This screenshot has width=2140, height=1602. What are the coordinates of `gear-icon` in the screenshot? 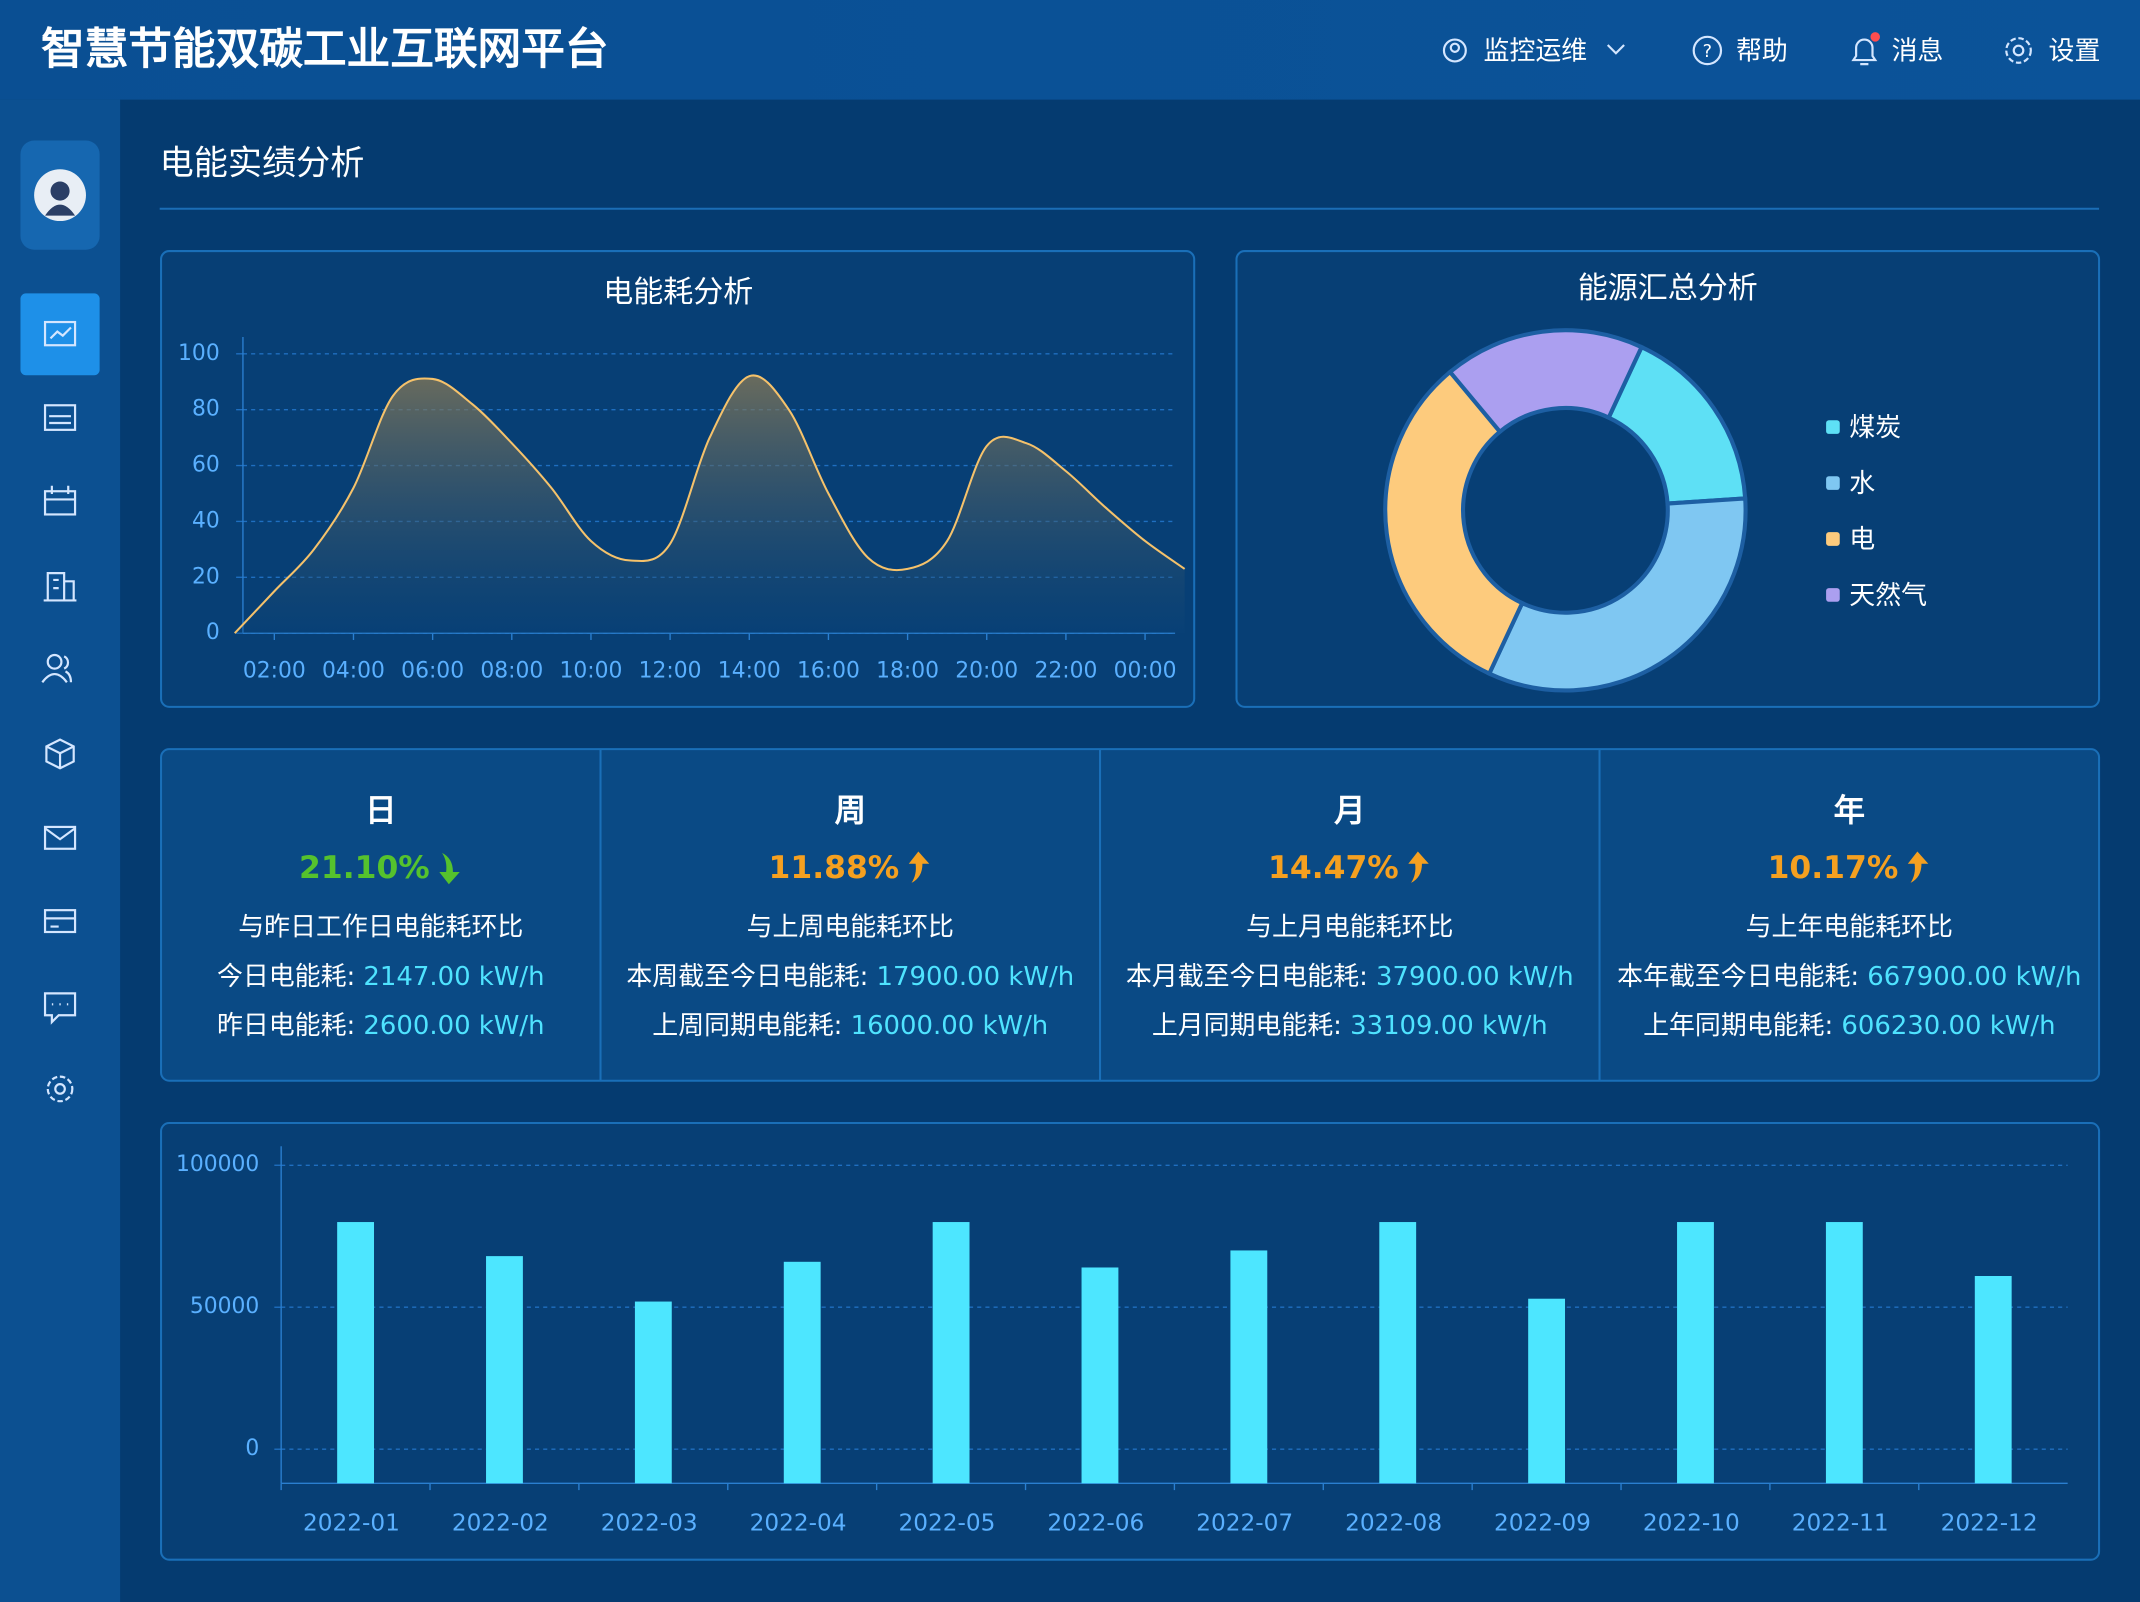 It's located at (2018, 50).